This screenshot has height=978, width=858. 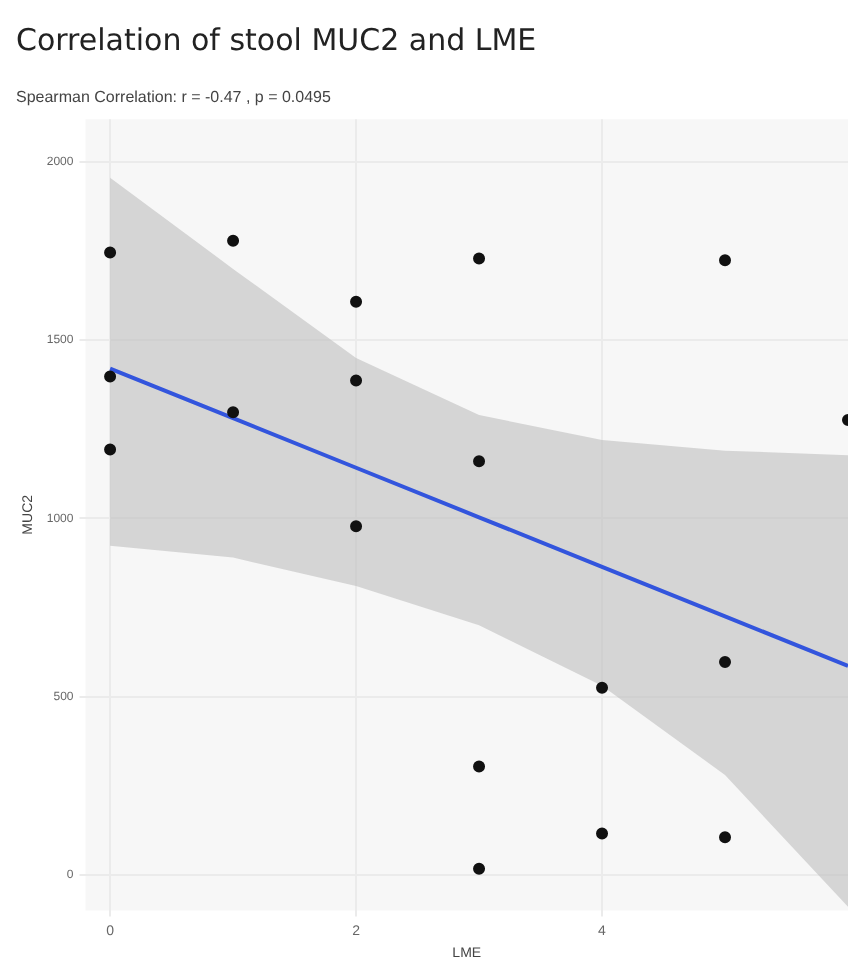 I want to click on chart-subtitle: Spearman Correlation: r = -0.47 , p = 0.0495, so click(x=174, y=97).